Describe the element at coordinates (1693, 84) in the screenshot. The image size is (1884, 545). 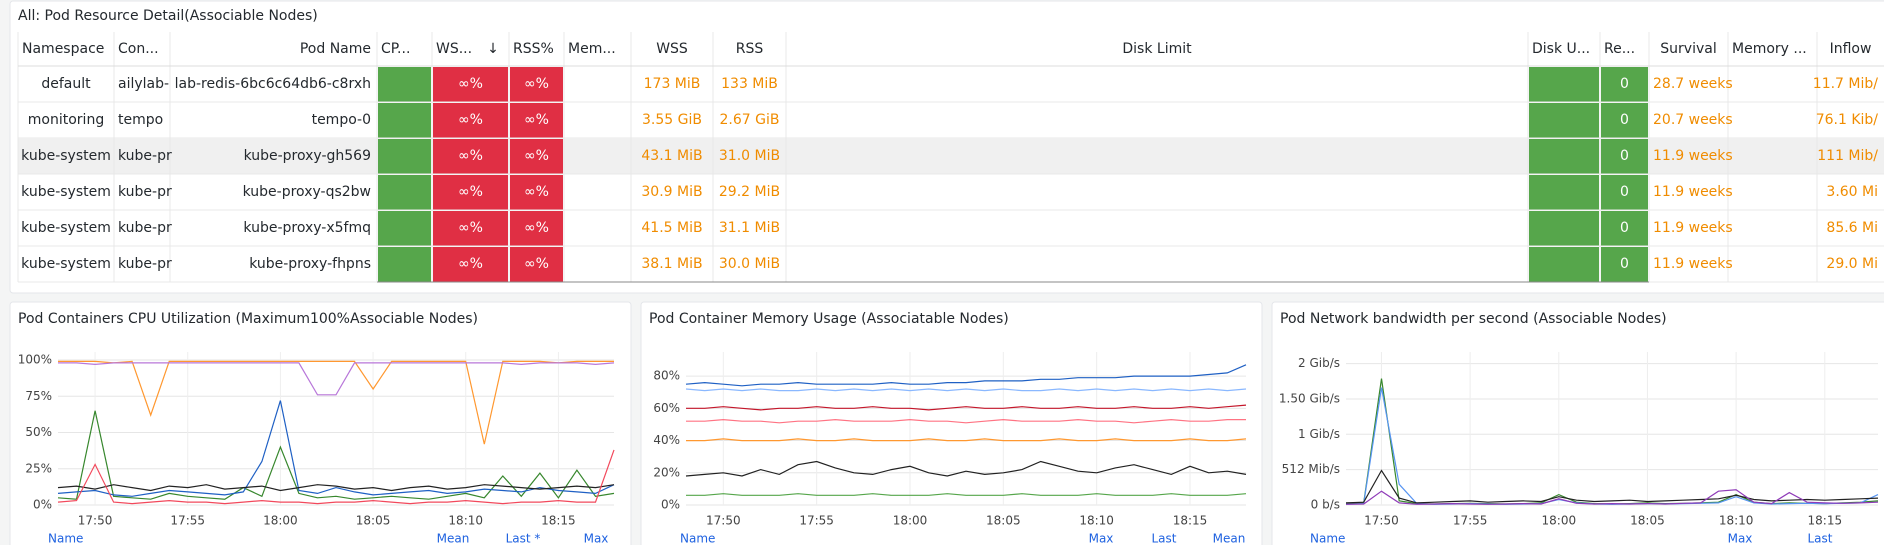
I see `cell: 28.7 weeks` at that location.